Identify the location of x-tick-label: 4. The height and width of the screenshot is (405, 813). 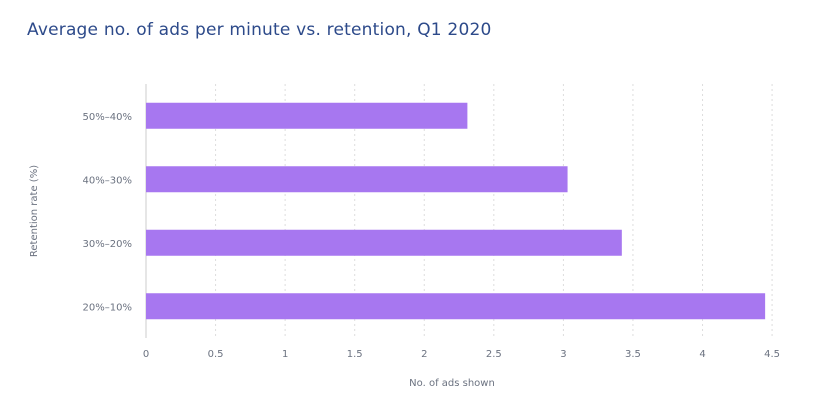
(702, 354).